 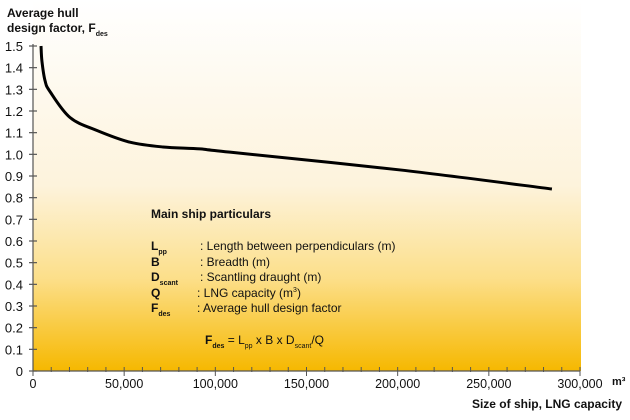 I want to click on legend-symbol: Q, so click(x=156, y=292).